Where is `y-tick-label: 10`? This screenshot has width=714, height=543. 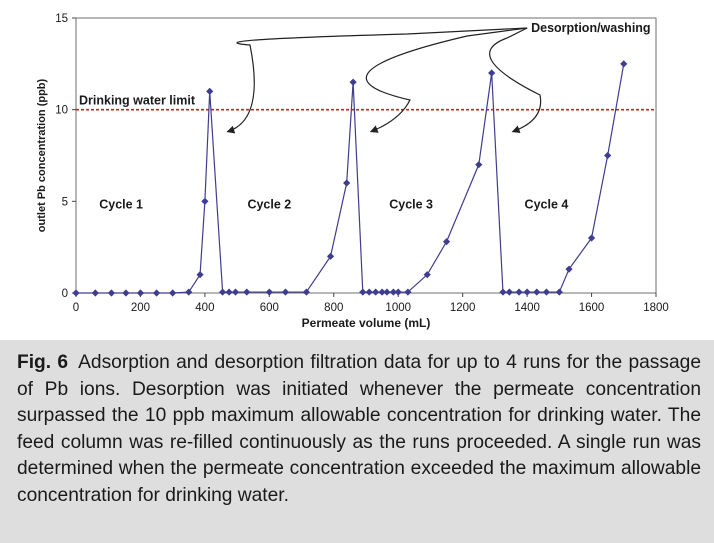 y-tick-label: 10 is located at coordinates (61, 111).